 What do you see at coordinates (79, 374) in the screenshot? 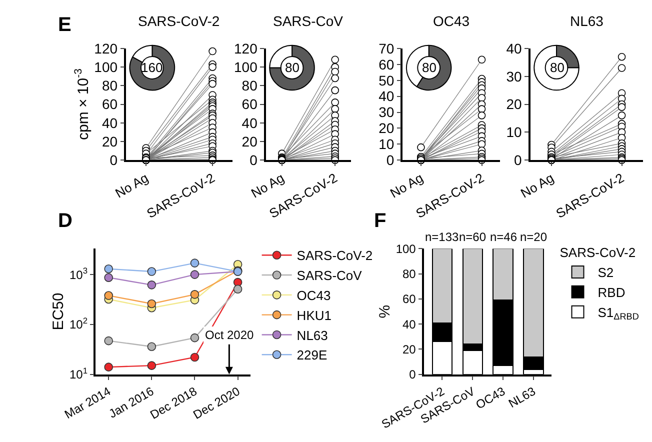
I see `y-tick-label: 10$^{1}$` at bounding box center [79, 374].